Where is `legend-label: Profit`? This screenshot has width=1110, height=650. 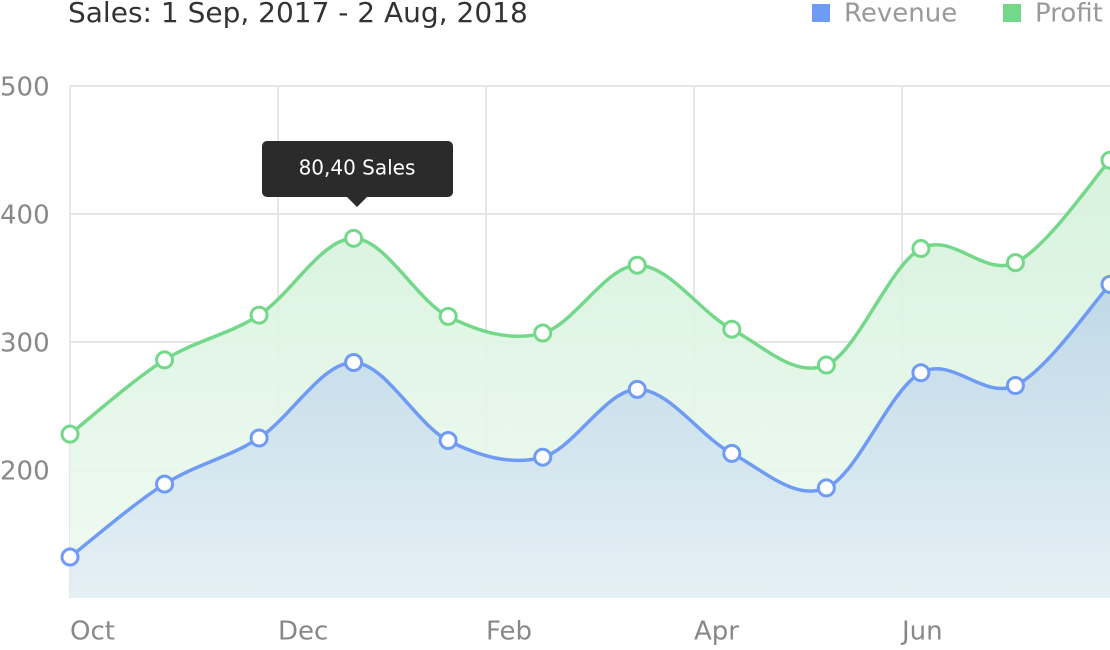
legend-label: Profit is located at coordinates (1069, 14).